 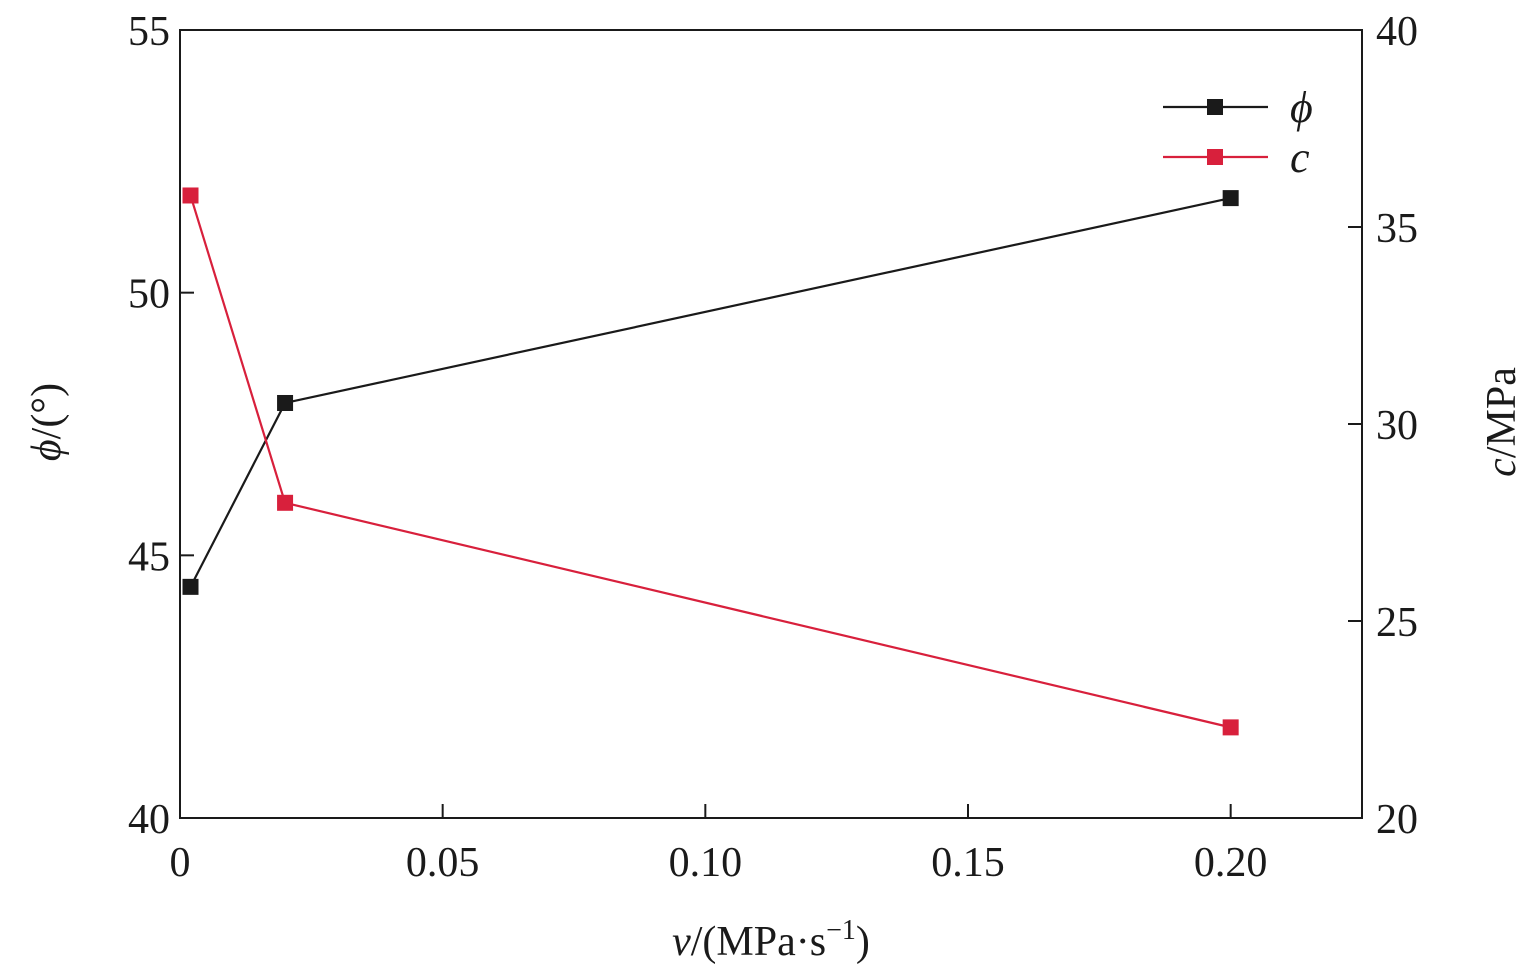 I want to click on x-tick-label: 0.10, so click(x=706, y=863).